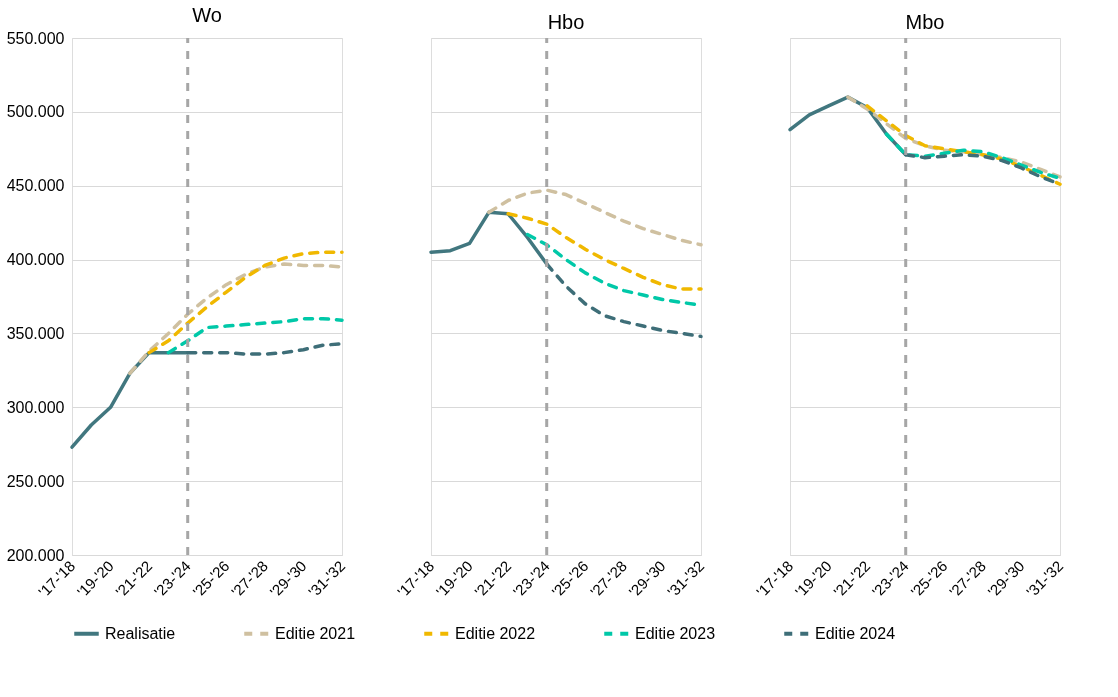 The width and height of the screenshot is (1118, 697). Describe the element at coordinates (35, 555) in the screenshot. I see `y-tick-label: 200.000` at that location.